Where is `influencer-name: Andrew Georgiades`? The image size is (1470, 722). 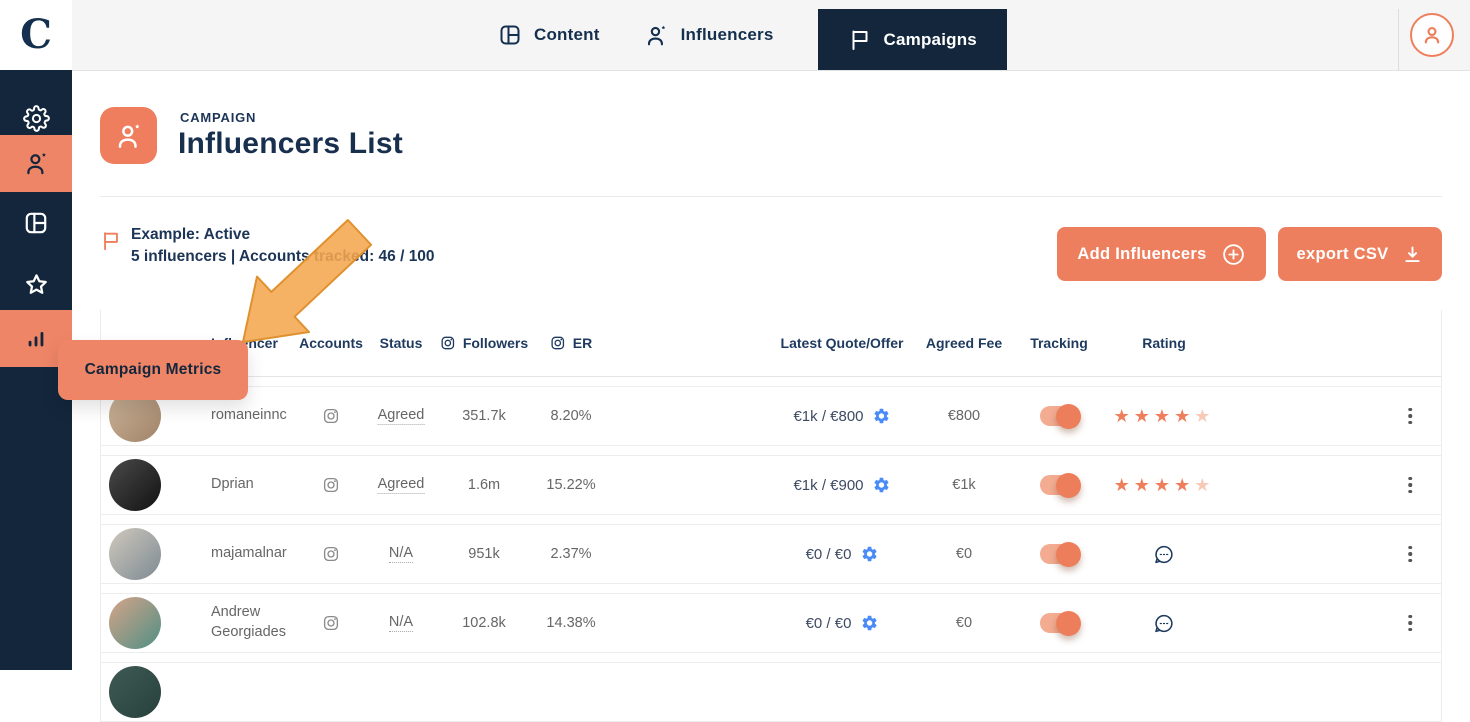 influencer-name: Andrew Georgiades is located at coordinates (248, 622).